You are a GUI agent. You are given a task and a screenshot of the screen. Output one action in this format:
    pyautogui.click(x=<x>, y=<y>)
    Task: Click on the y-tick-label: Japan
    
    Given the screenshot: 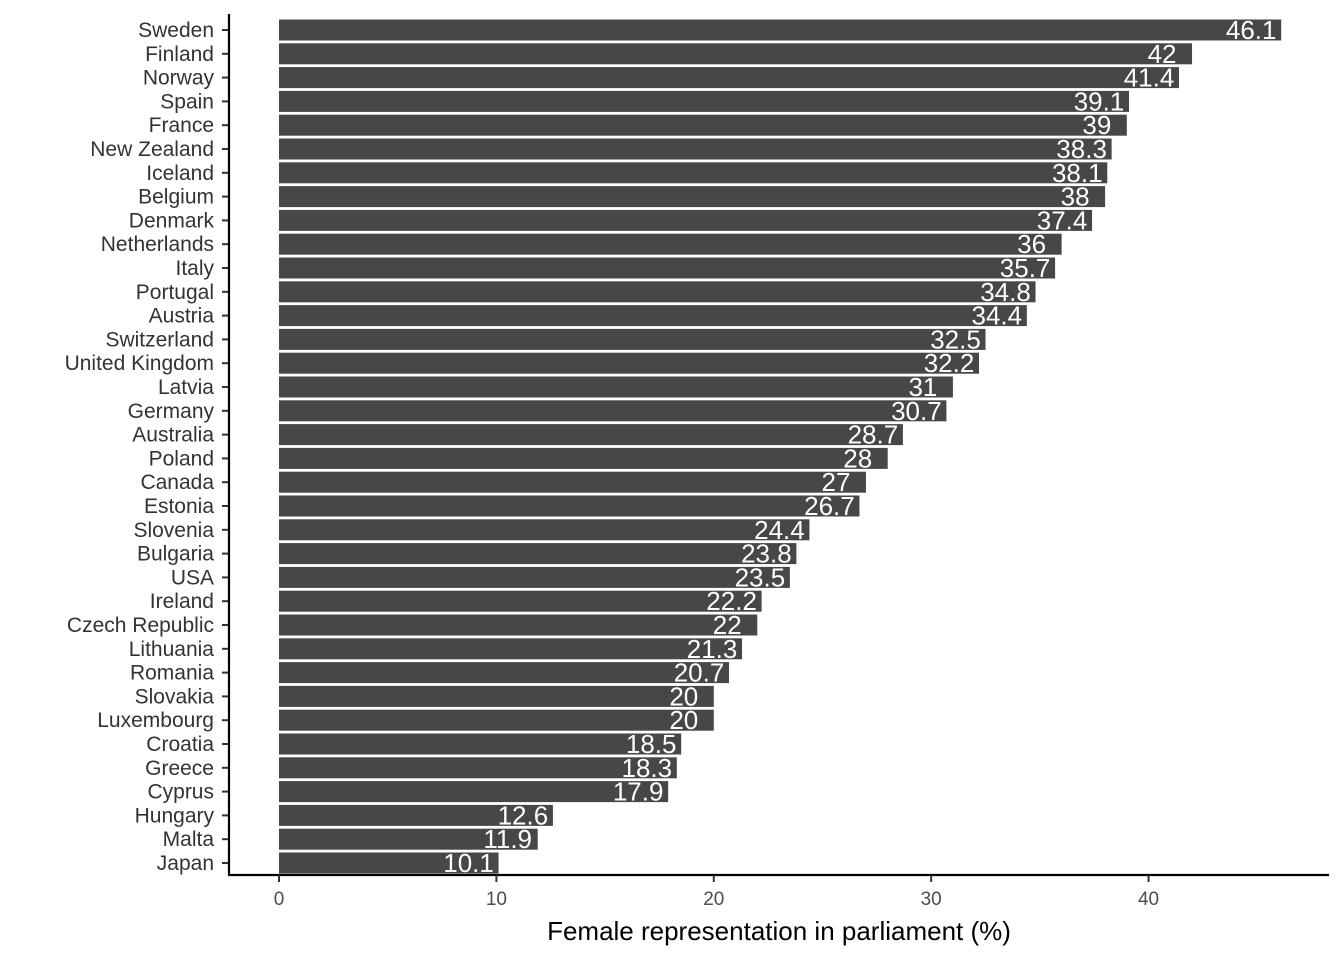 What is the action you would take?
    pyautogui.click(x=185, y=863)
    